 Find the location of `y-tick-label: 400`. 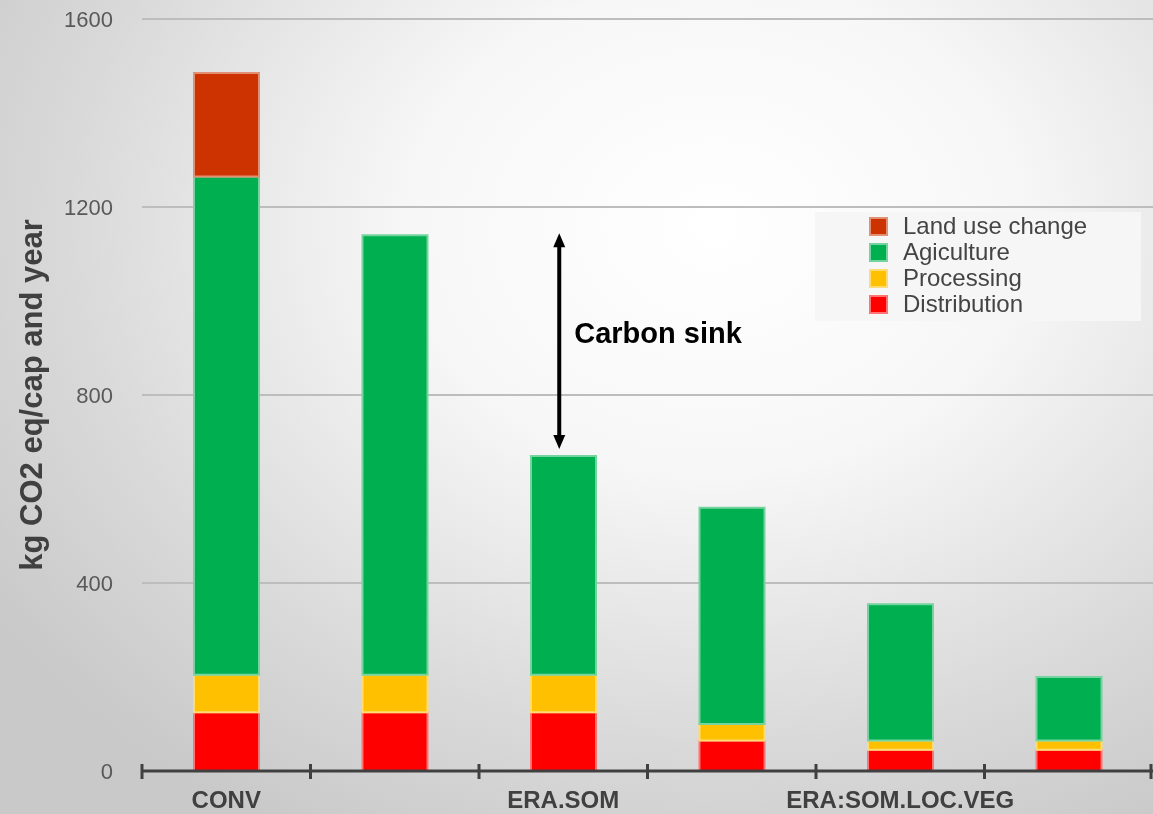

y-tick-label: 400 is located at coordinates (94, 583).